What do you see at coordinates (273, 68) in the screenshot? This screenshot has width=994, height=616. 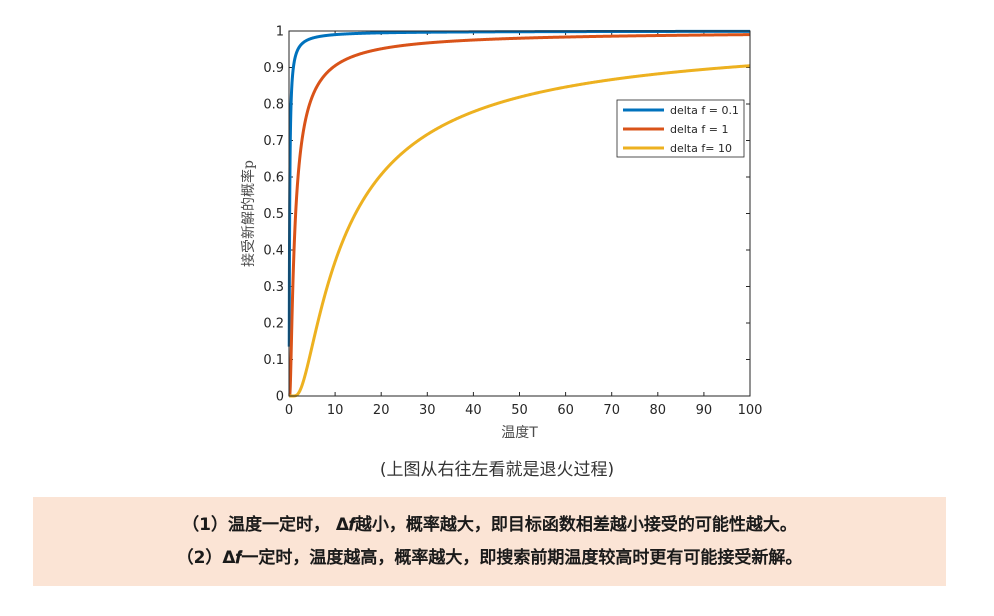 I see `y-tick-label: 0.9` at bounding box center [273, 68].